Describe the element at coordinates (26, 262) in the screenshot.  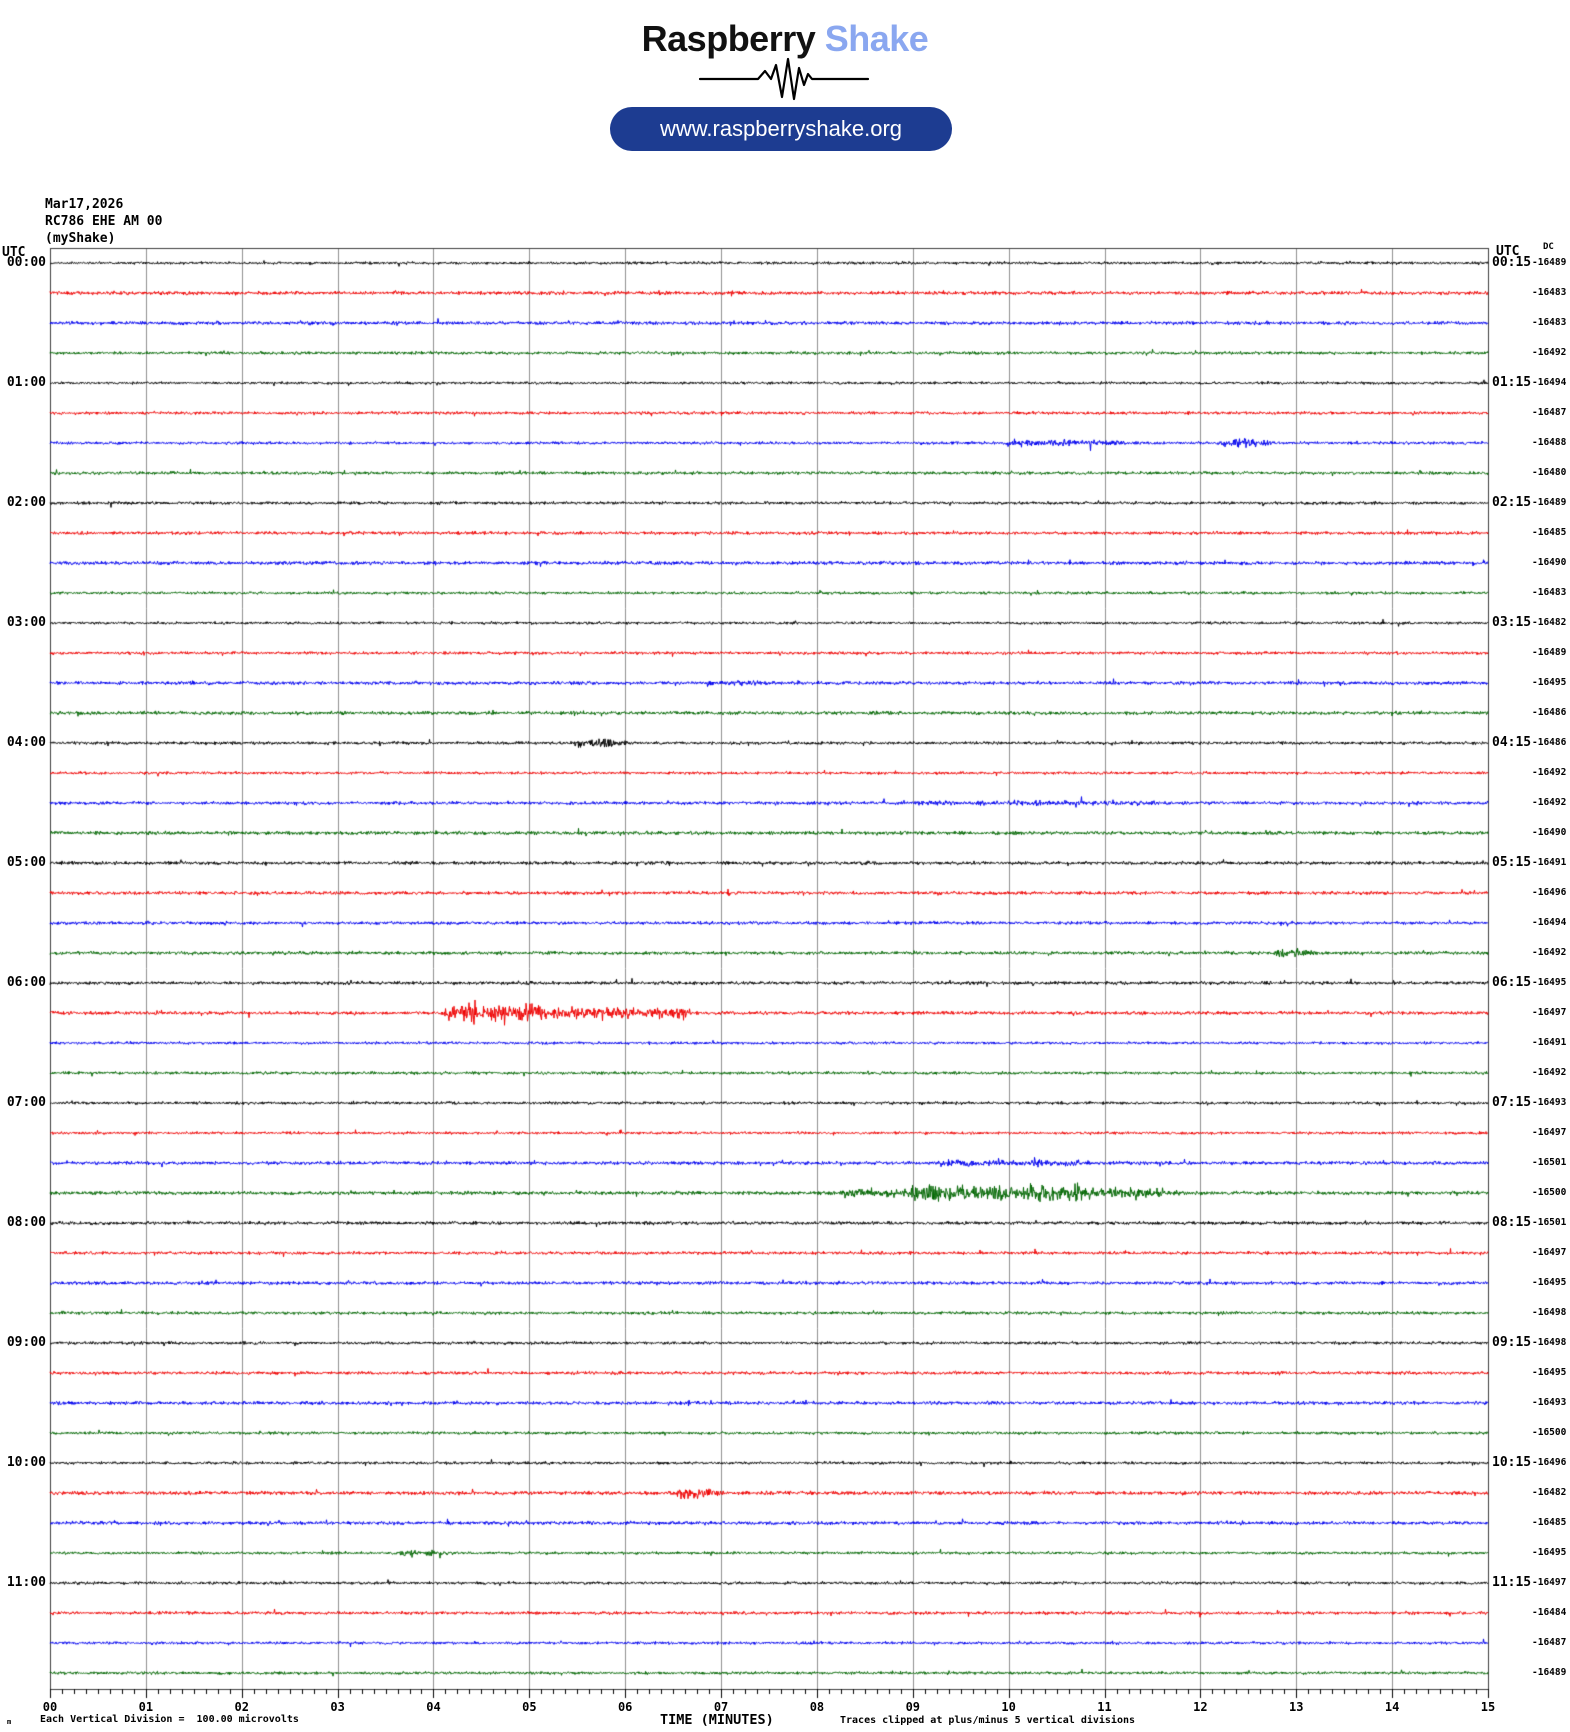
I see `utc-left-label: 00:00` at that location.